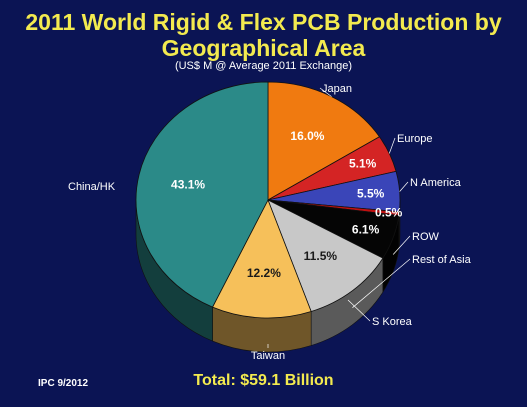 The width and height of the screenshot is (527, 407). I want to click on category-label-s-korea: S Korea, so click(392, 322).